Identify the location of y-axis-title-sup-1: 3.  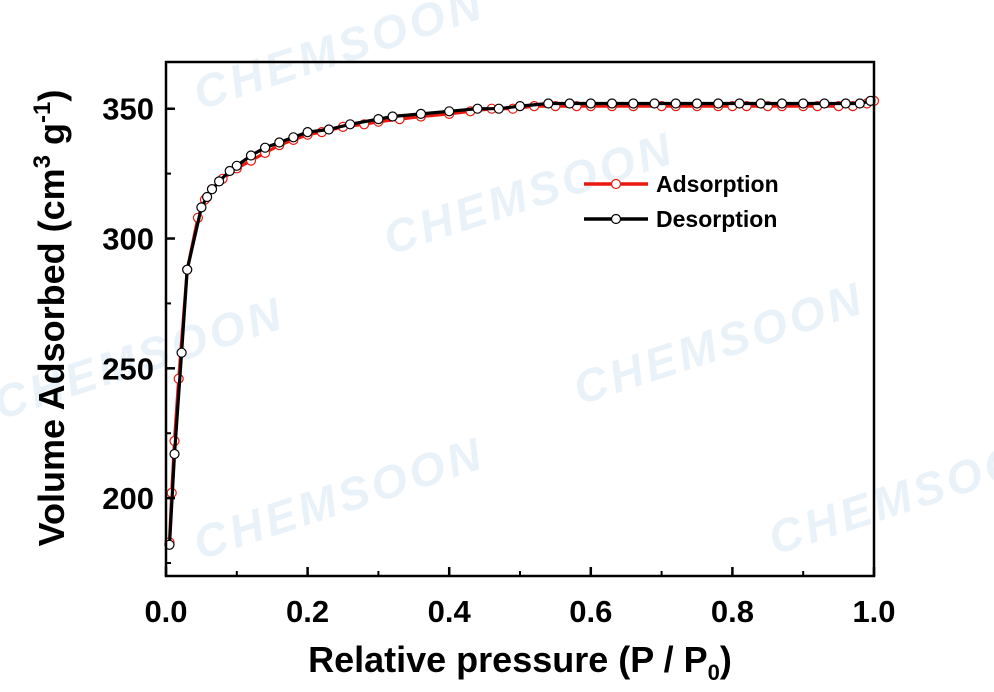
(42, 161).